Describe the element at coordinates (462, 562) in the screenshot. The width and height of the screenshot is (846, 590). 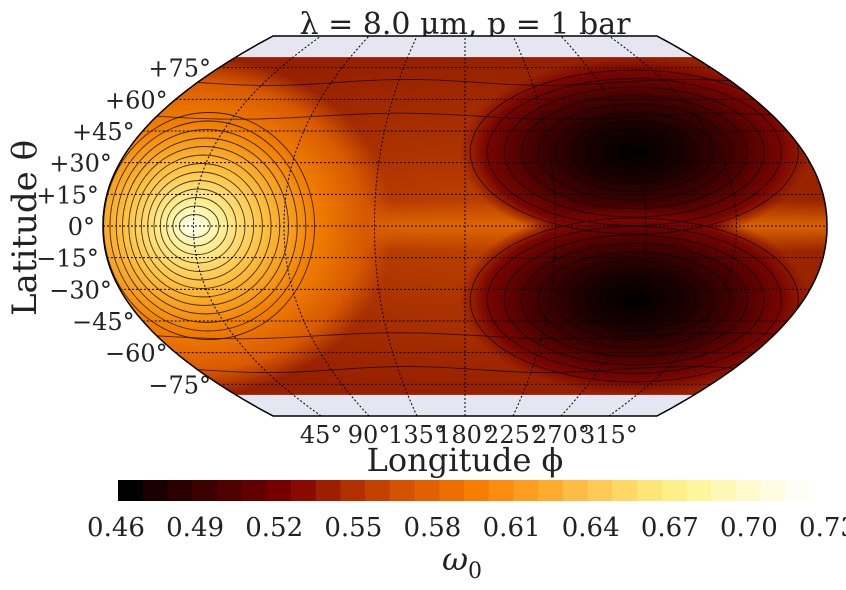
I see `colorbar-label: ω0` at that location.